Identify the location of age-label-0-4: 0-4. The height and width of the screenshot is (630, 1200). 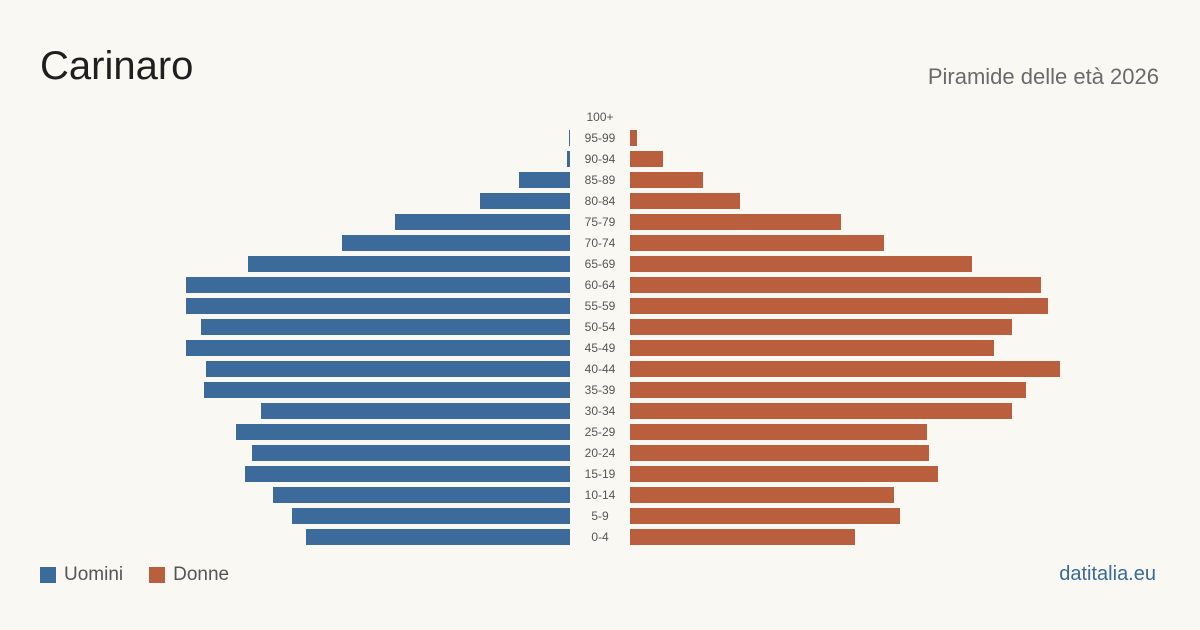
(600, 537).